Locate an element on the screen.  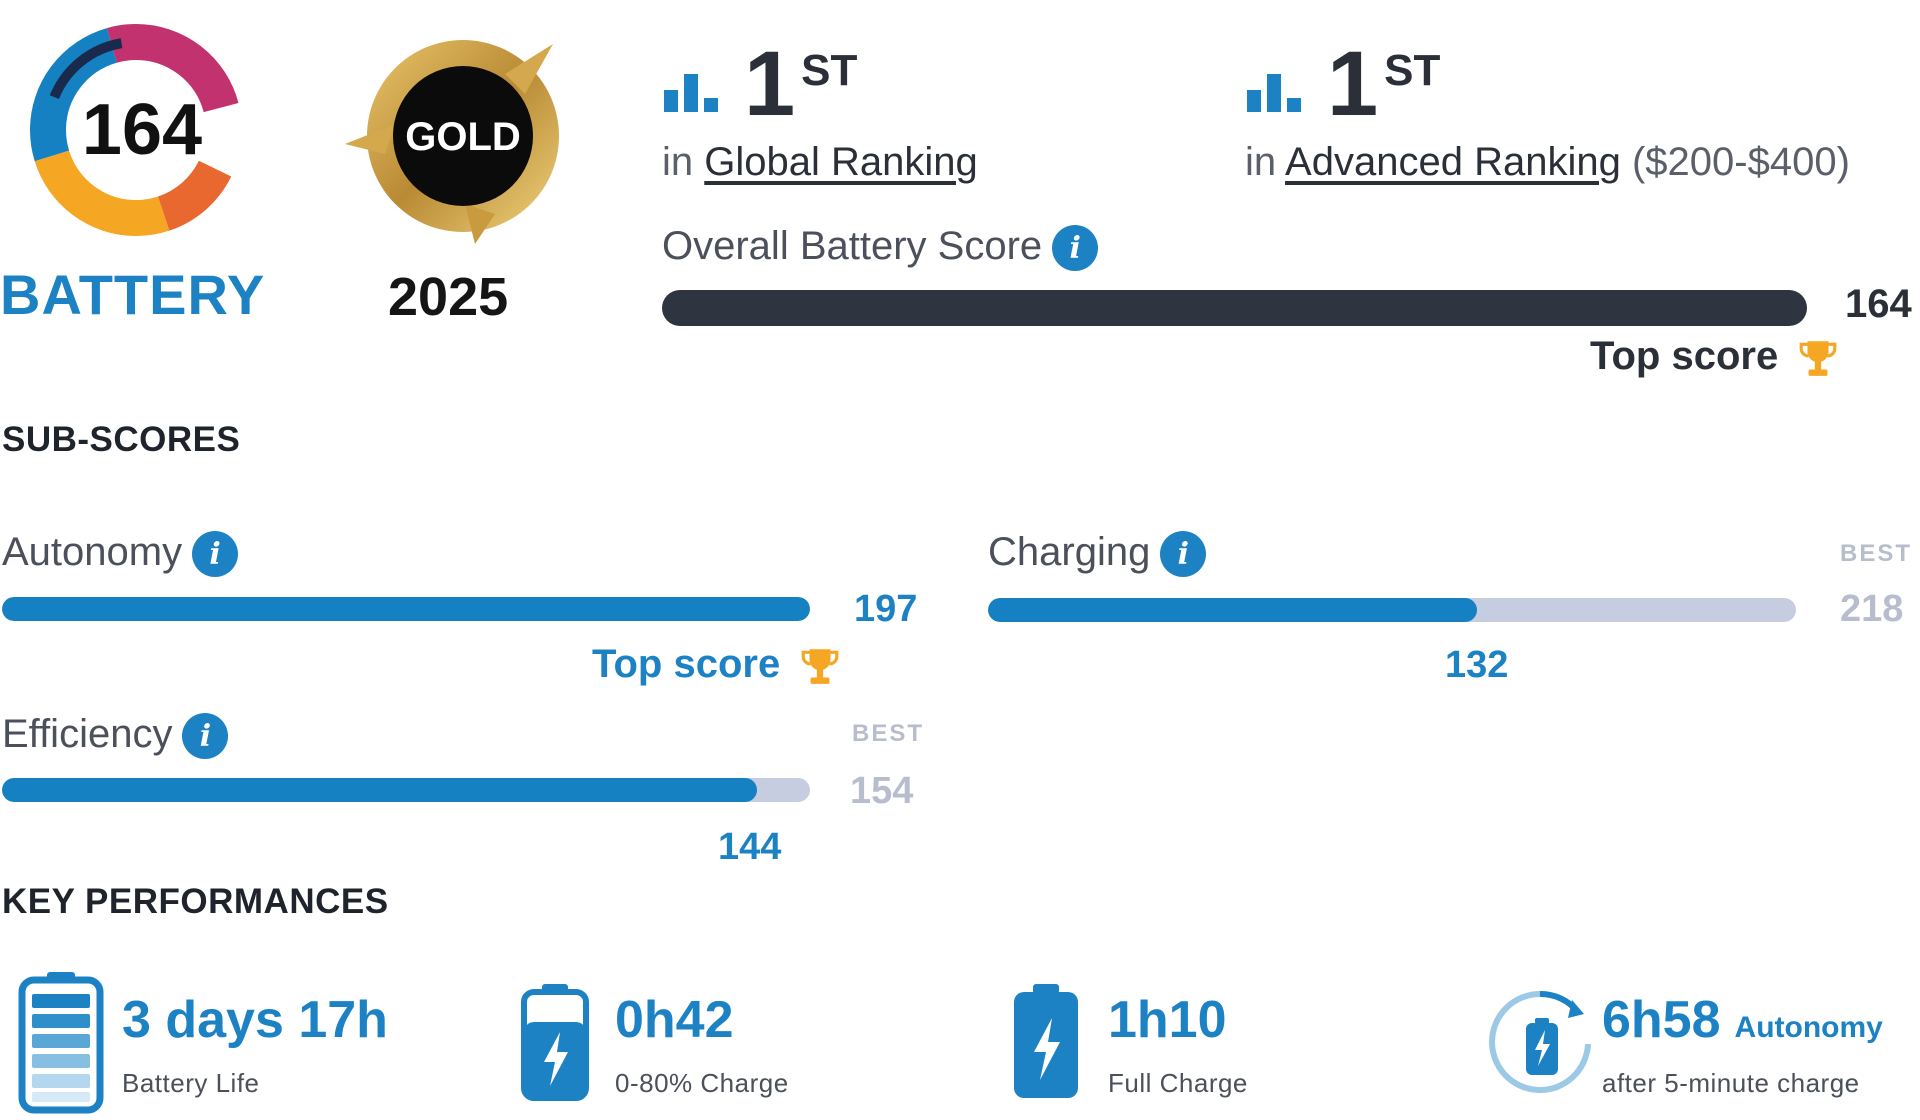
battery-life-value: 3 days 17h is located at coordinates (255, 1020).